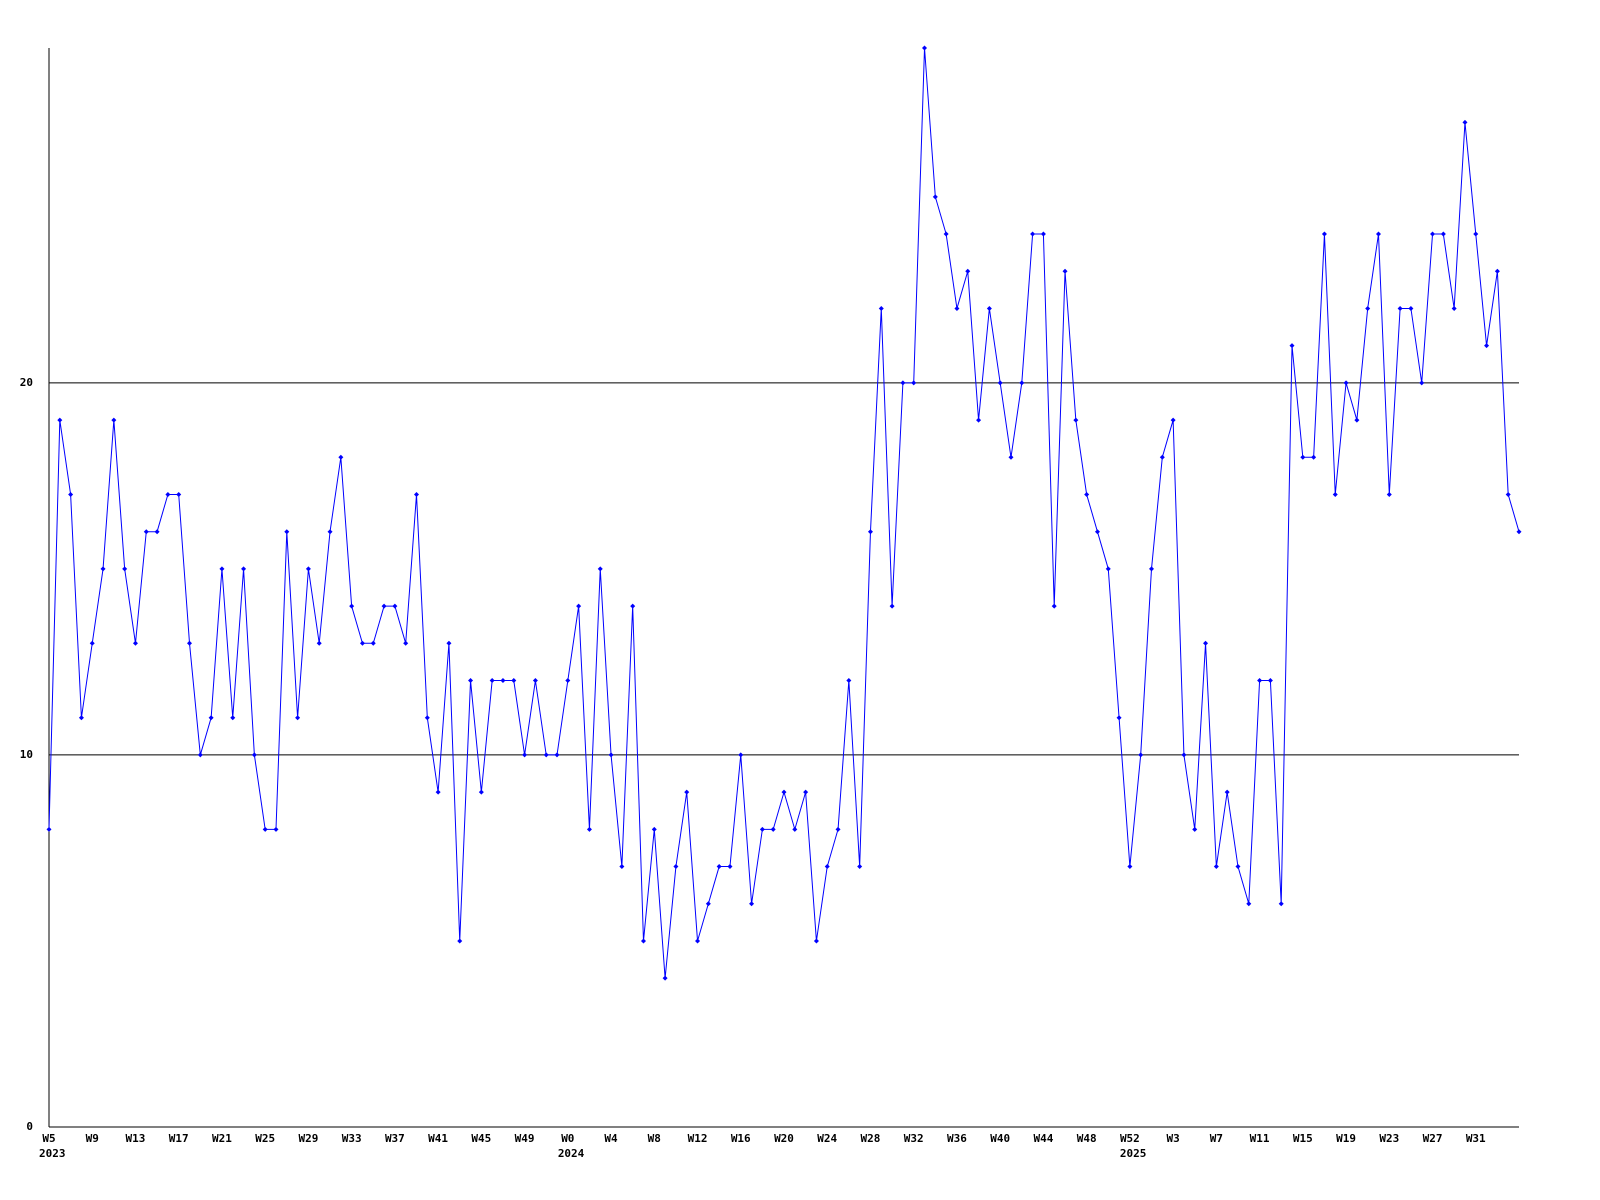  What do you see at coordinates (1133, 1153) in the screenshot?
I see `x-group-label: 2025` at bounding box center [1133, 1153].